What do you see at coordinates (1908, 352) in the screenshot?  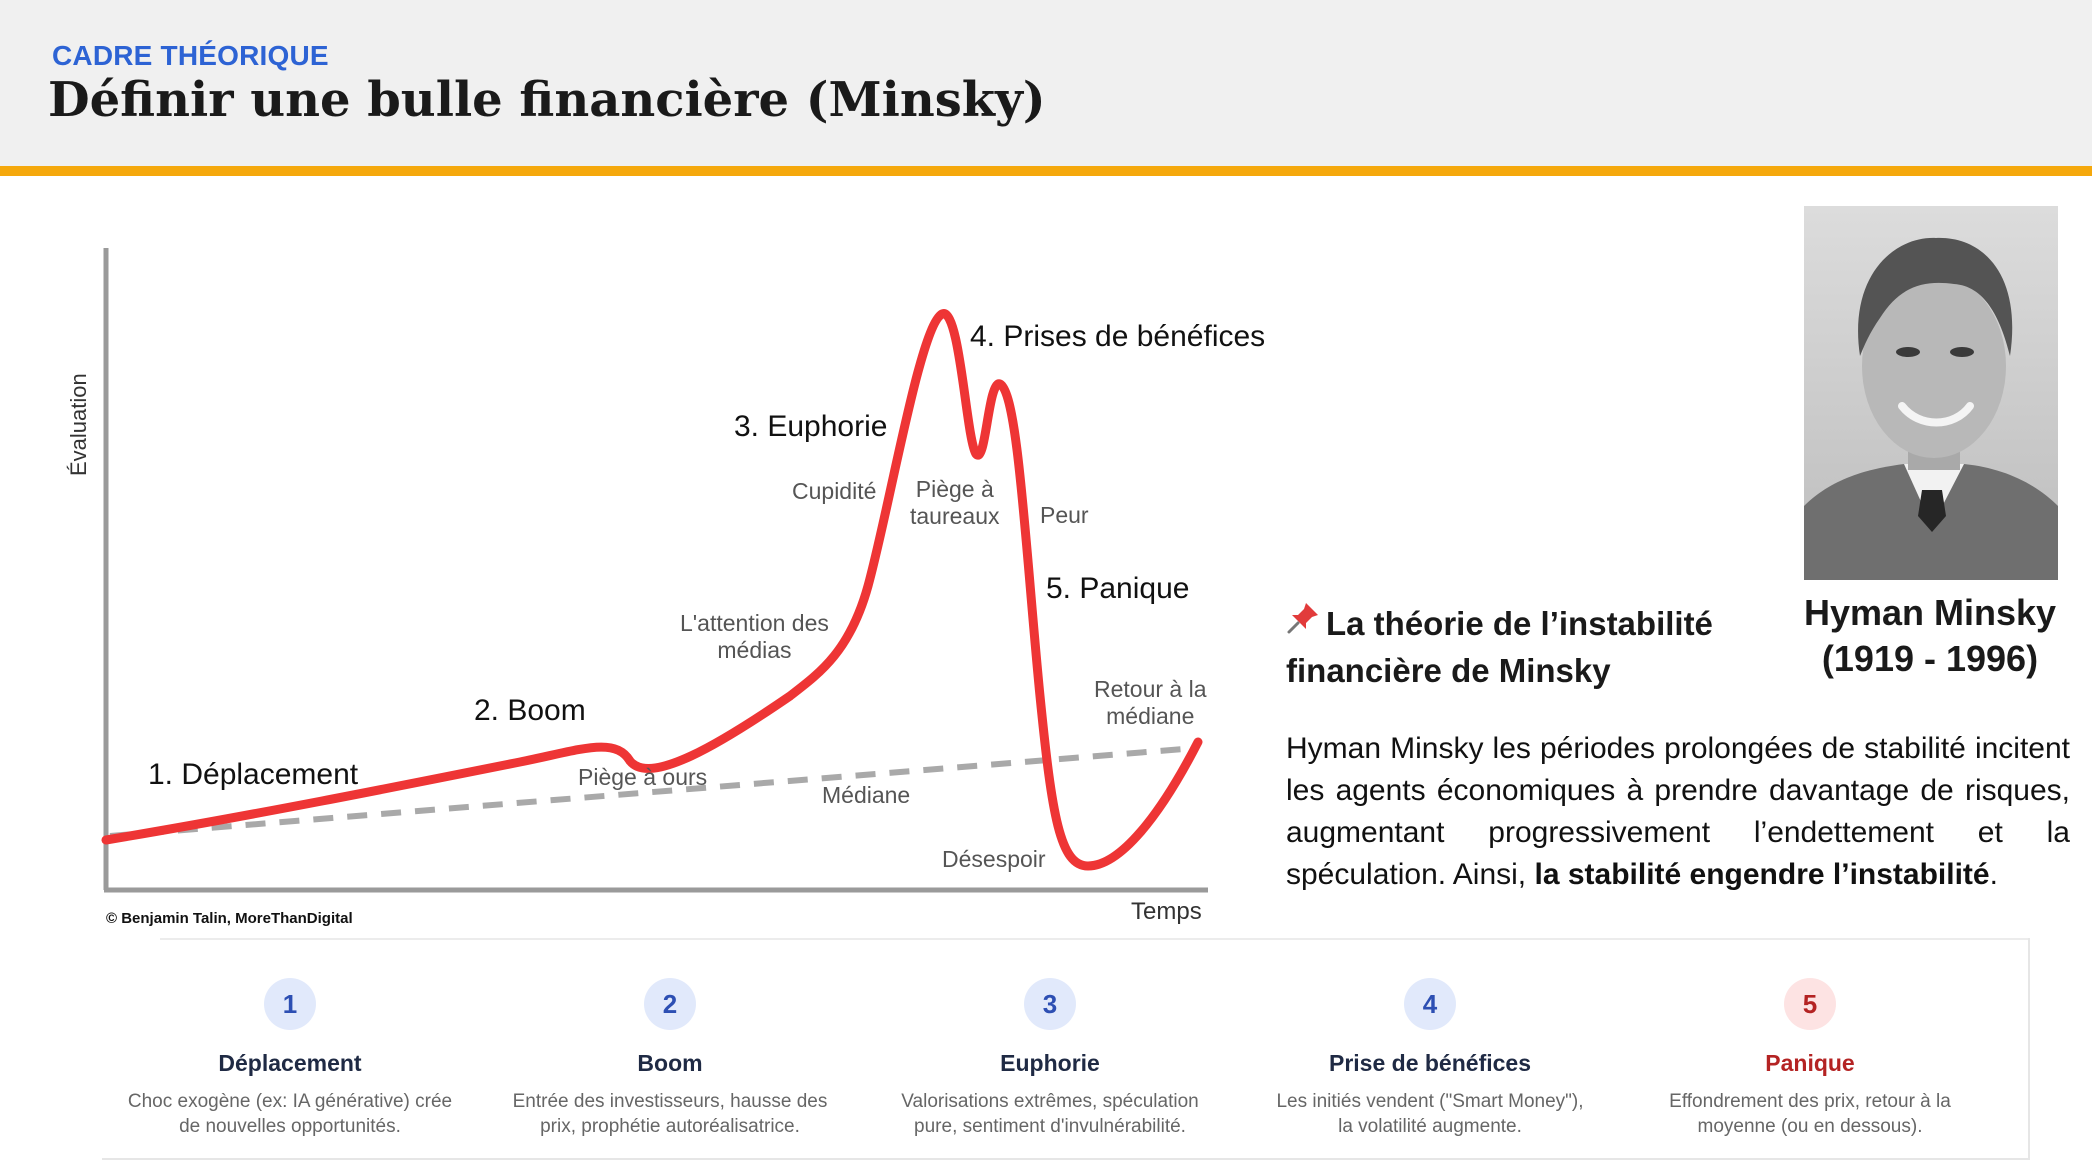 I see `portrait-left-eye` at bounding box center [1908, 352].